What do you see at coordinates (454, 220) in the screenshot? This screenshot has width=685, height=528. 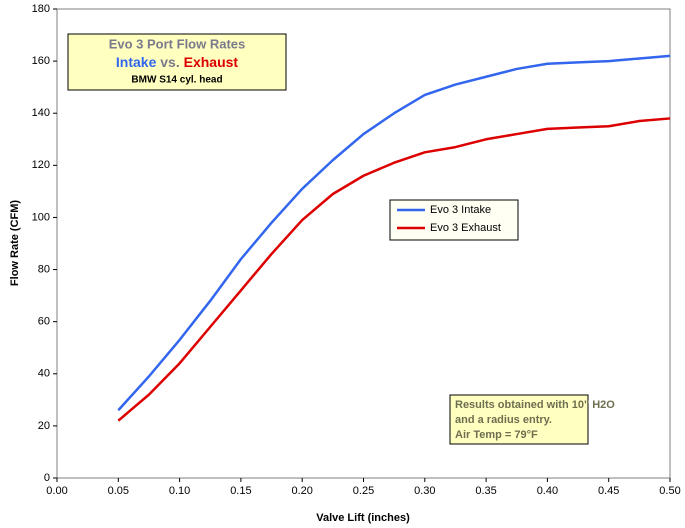 I see `legend` at bounding box center [454, 220].